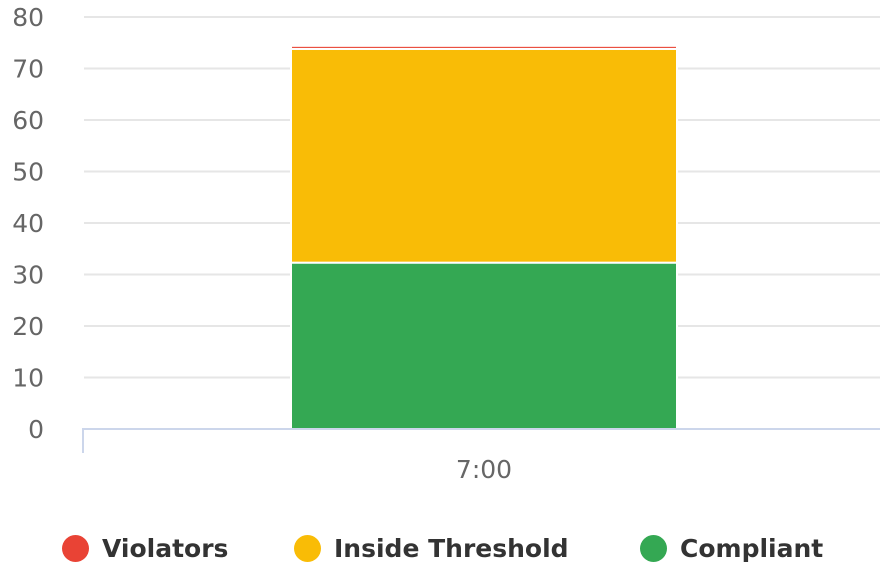 This screenshot has height=570, width=882. Describe the element at coordinates (307, 548) in the screenshot. I see `legend-marker-inside-threshold` at that location.